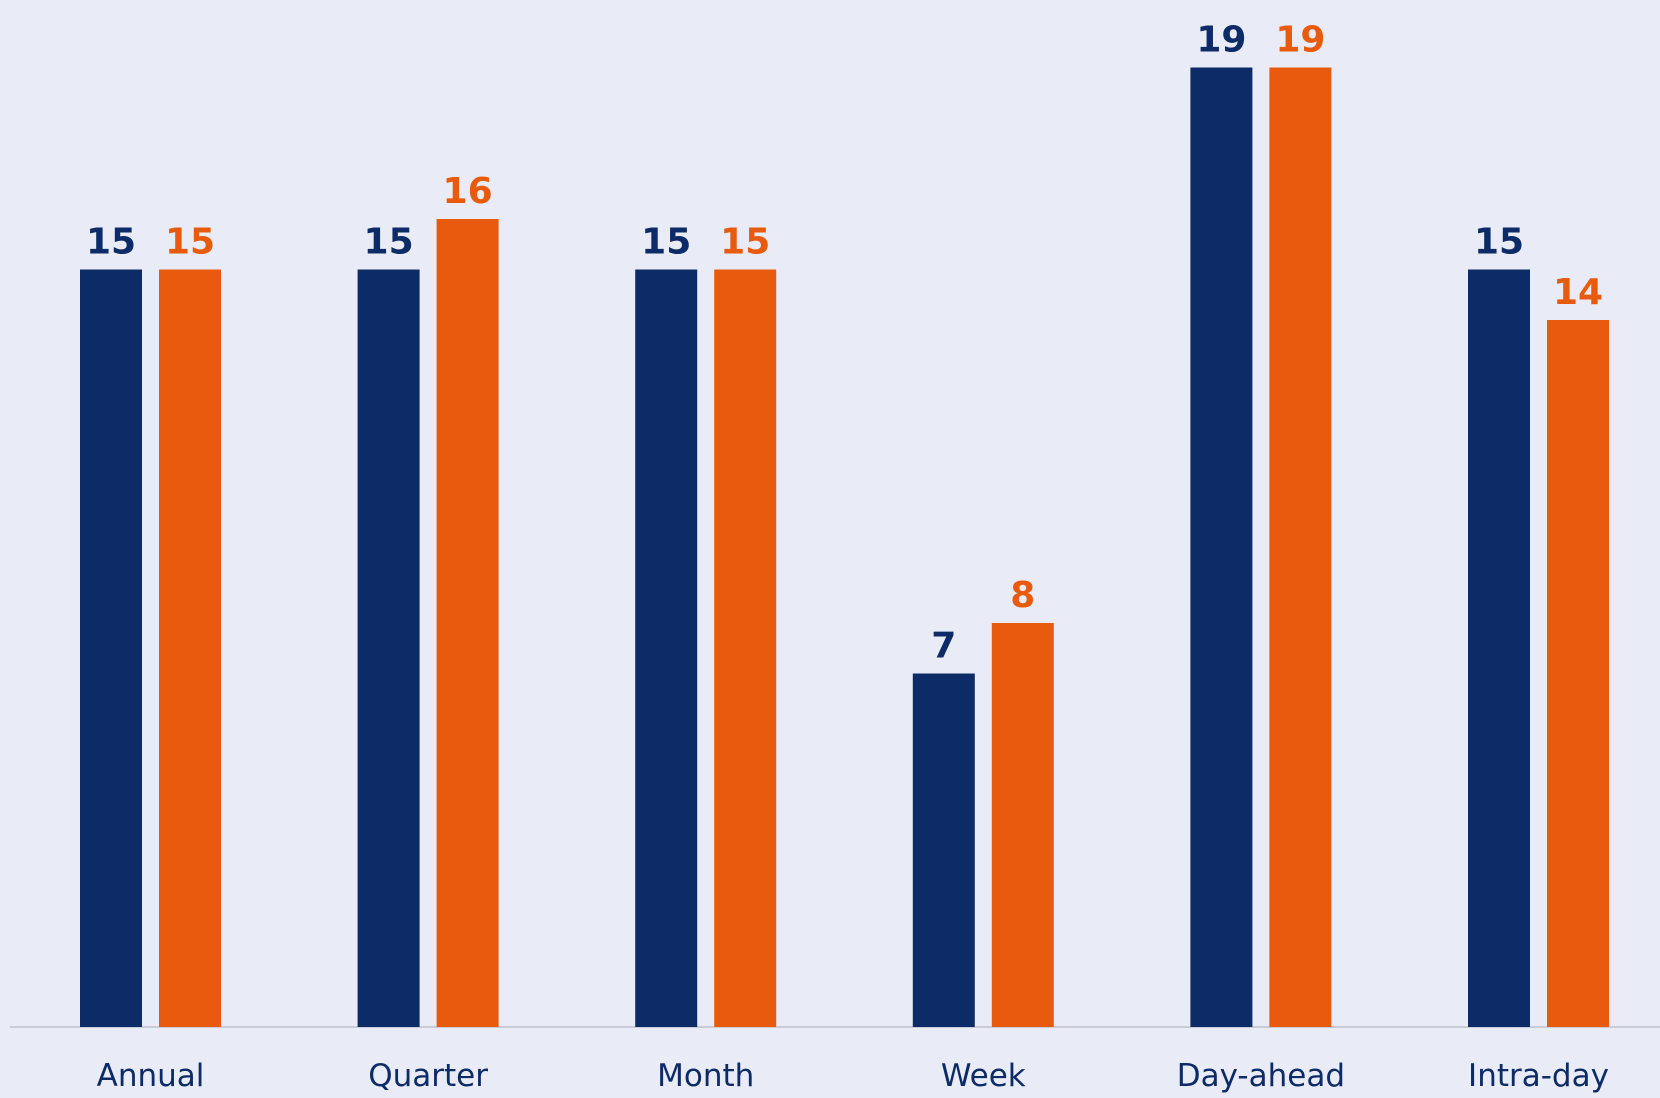  Describe the element at coordinates (983, 1076) in the screenshot. I see `category-label-week: Week` at that location.